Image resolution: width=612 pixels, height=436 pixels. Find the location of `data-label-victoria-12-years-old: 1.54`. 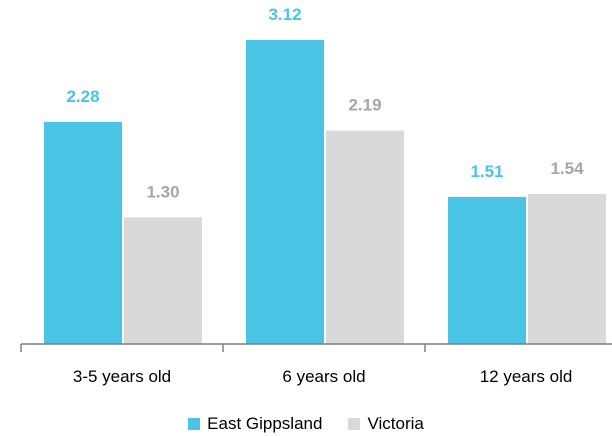

data-label-victoria-12-years-old: 1.54 is located at coordinates (567, 168).